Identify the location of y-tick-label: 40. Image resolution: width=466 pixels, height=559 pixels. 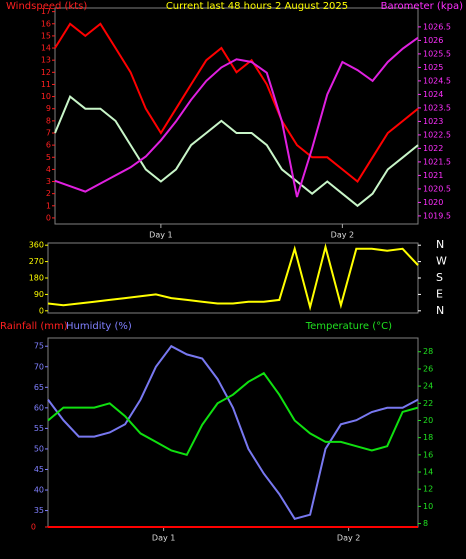
(39, 490).